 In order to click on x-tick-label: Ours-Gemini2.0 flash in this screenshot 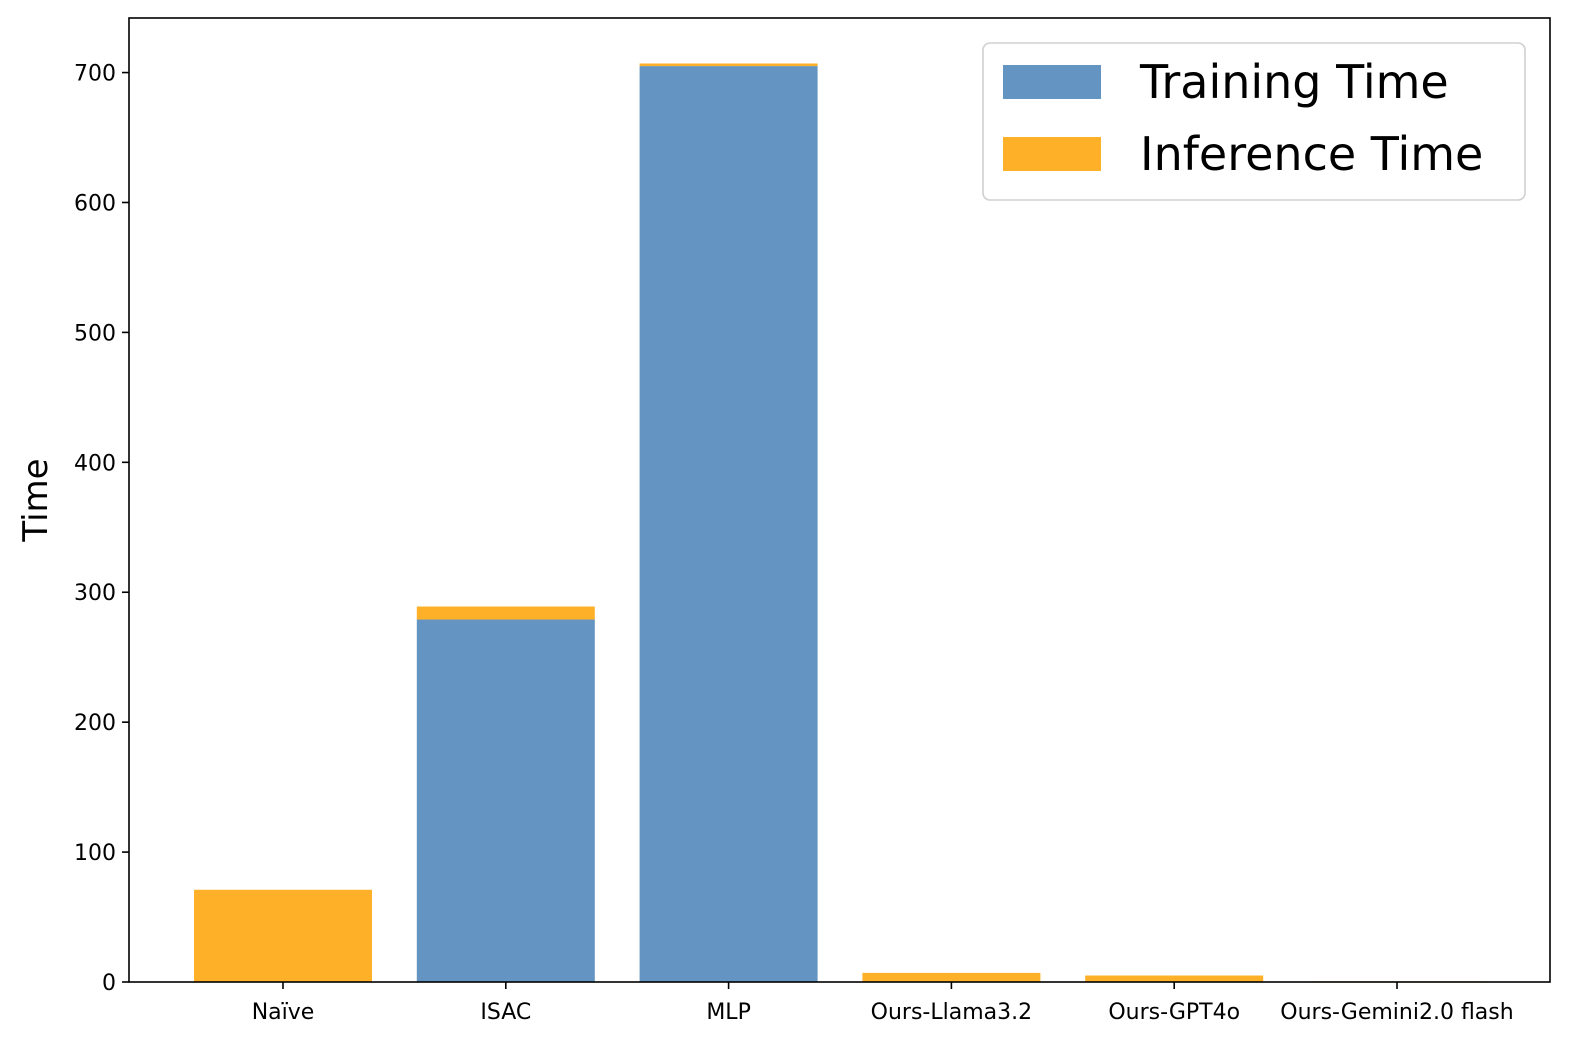, I will do `click(1396, 1012)`.